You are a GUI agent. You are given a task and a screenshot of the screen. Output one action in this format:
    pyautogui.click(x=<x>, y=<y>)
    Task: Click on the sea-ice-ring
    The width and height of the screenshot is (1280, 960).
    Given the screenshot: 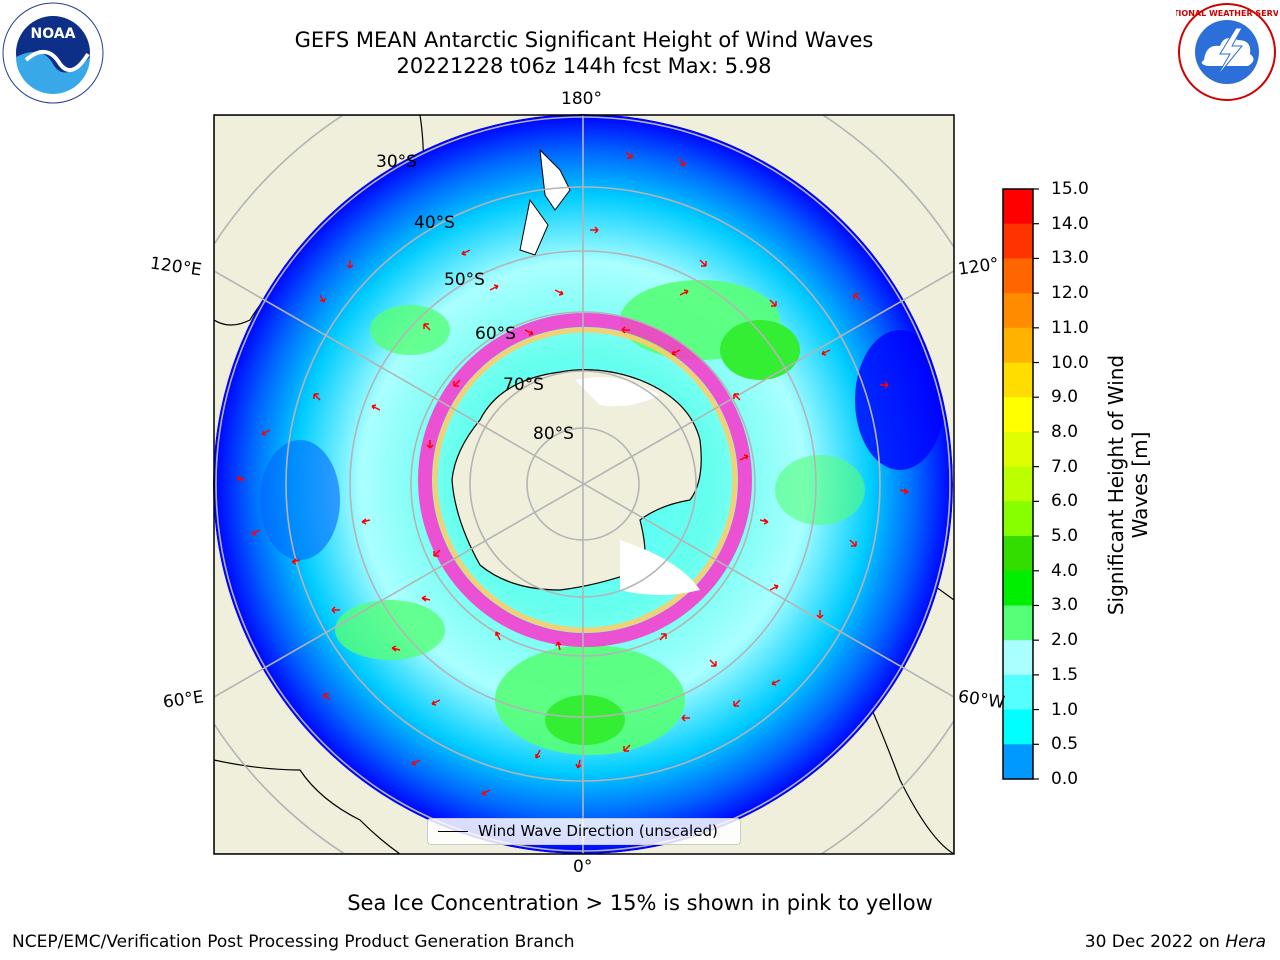 What is the action you would take?
    pyautogui.click(x=585, y=480)
    